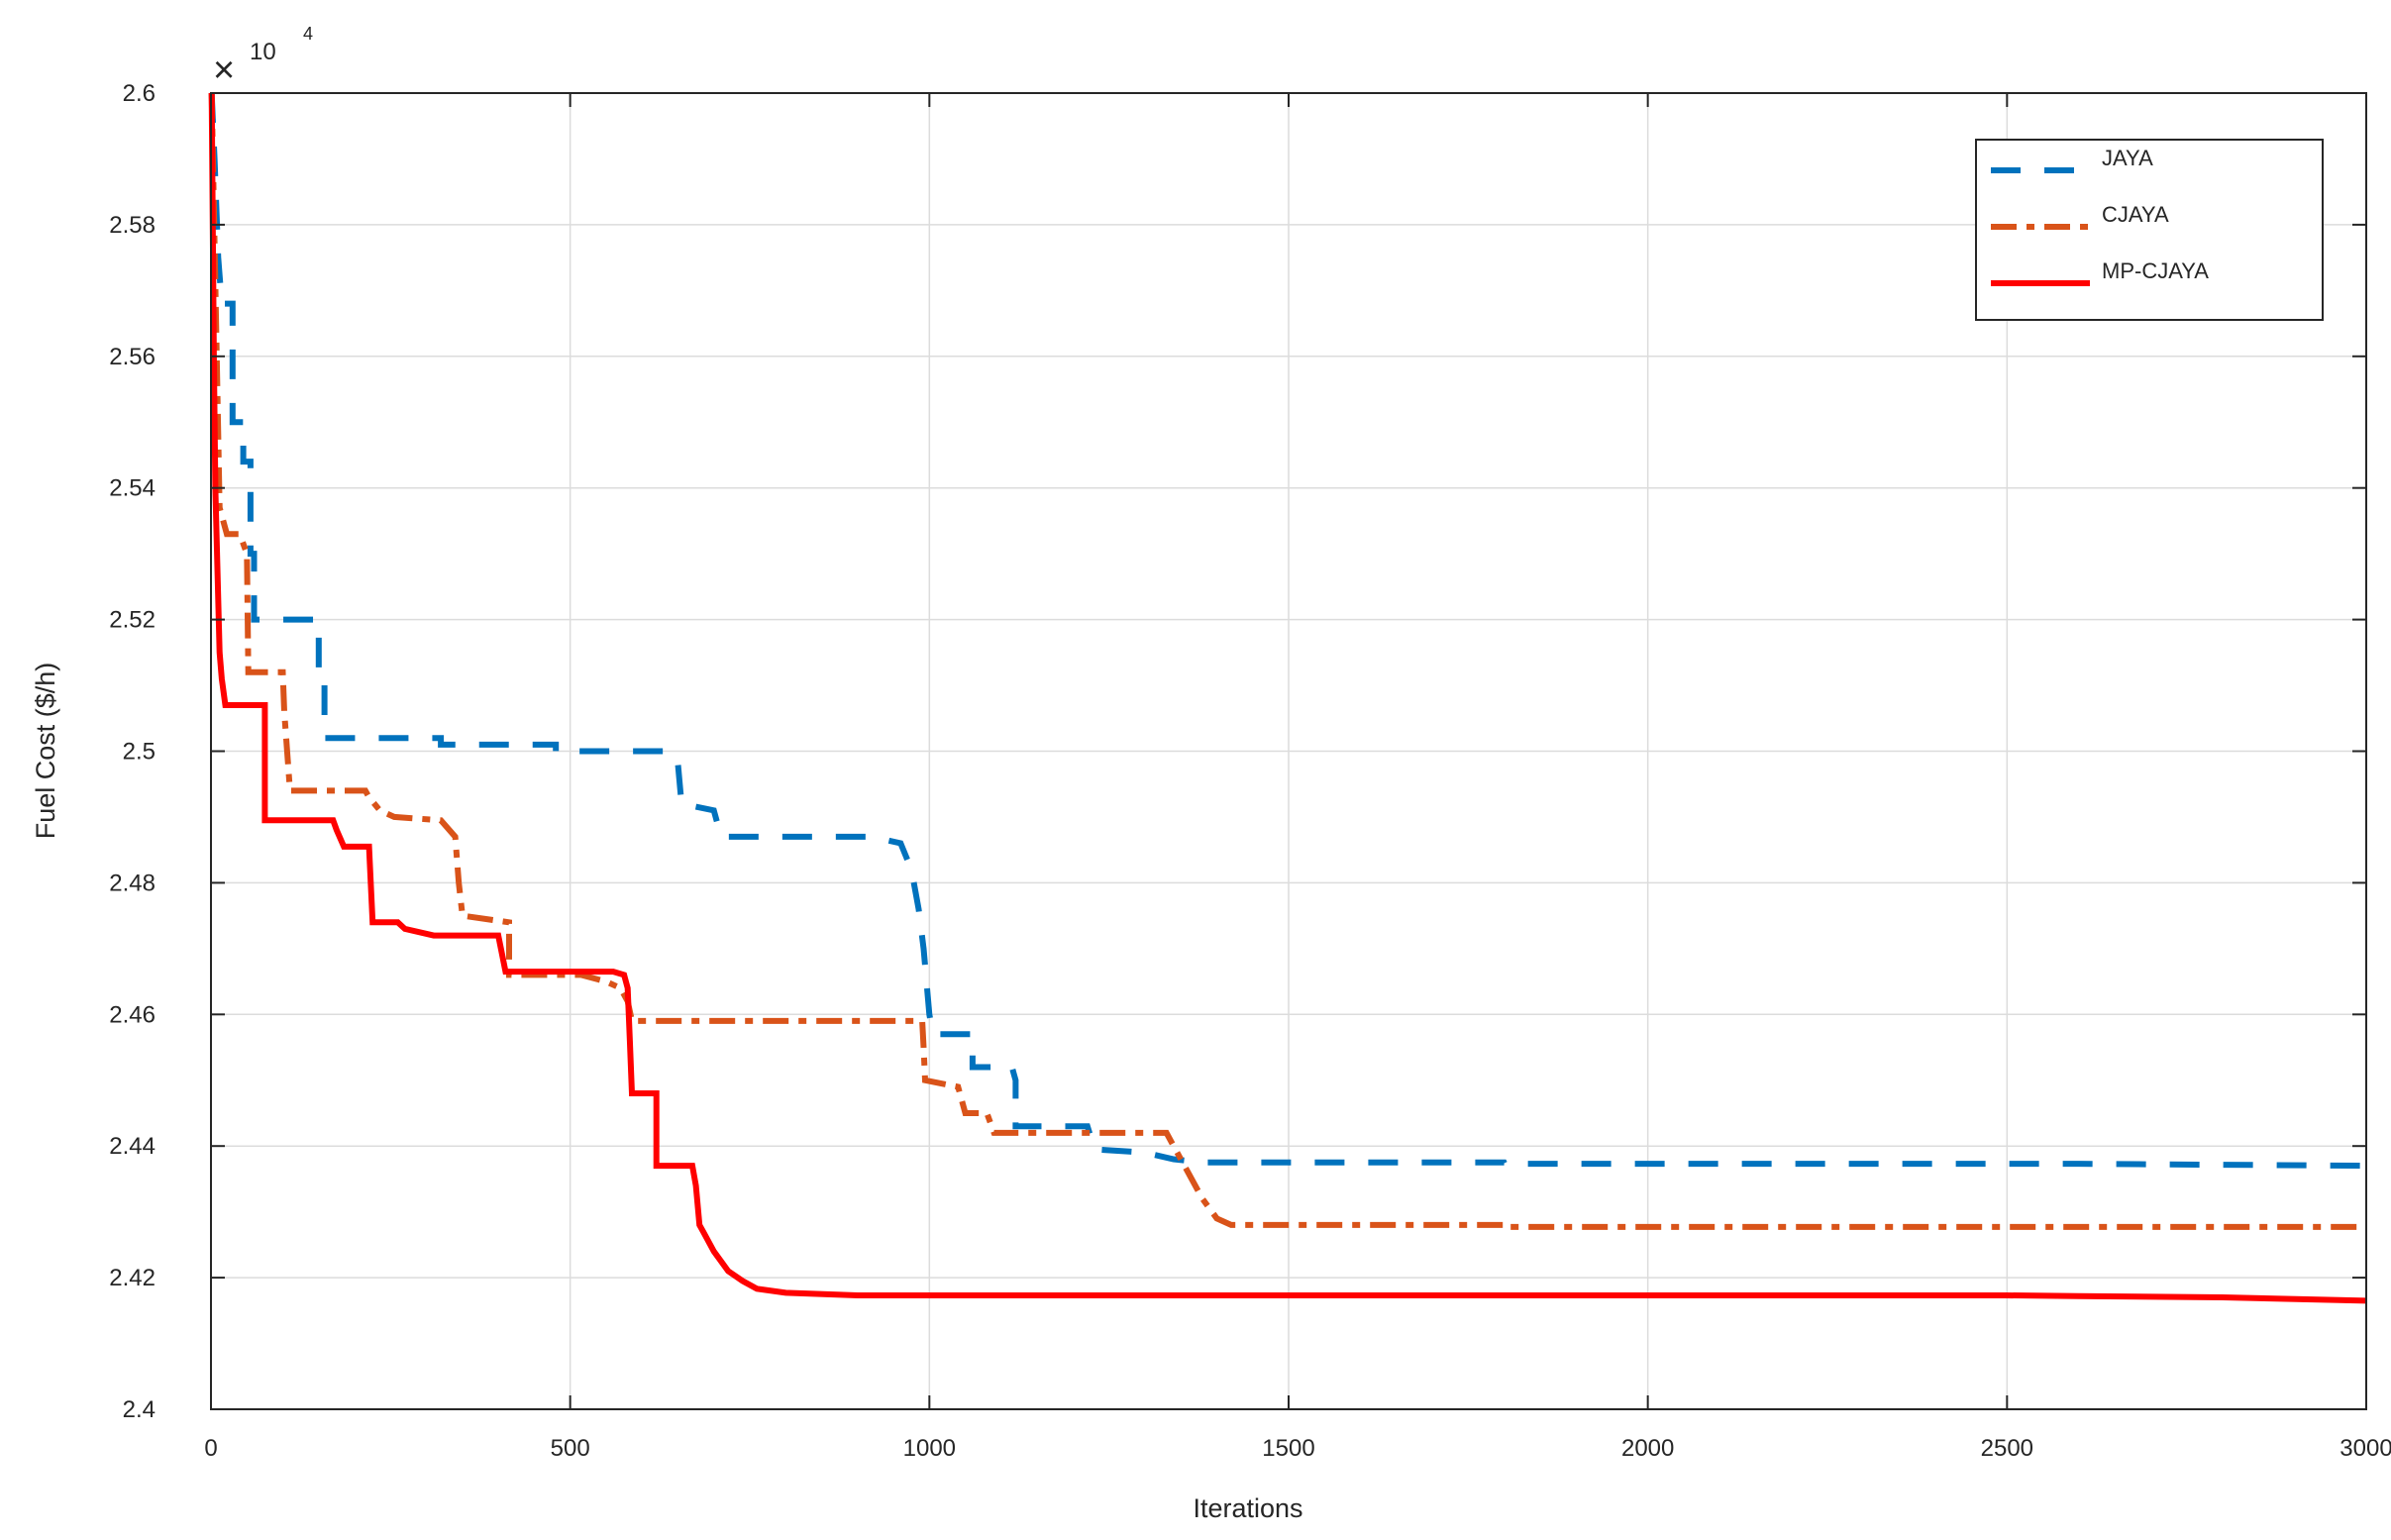 The image size is (2391, 1540). I want to click on x-tick-label-2: 1000, so click(930, 1448).